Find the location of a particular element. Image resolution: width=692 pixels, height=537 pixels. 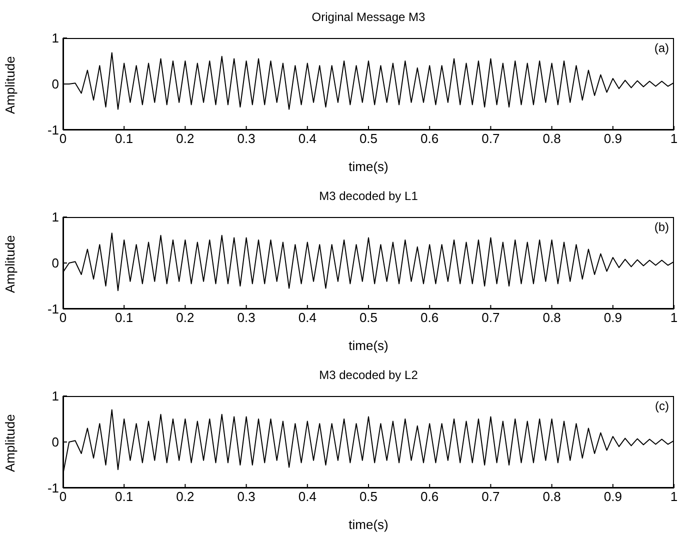

chart-title: M3 decoded by L1 is located at coordinates (368, 196).